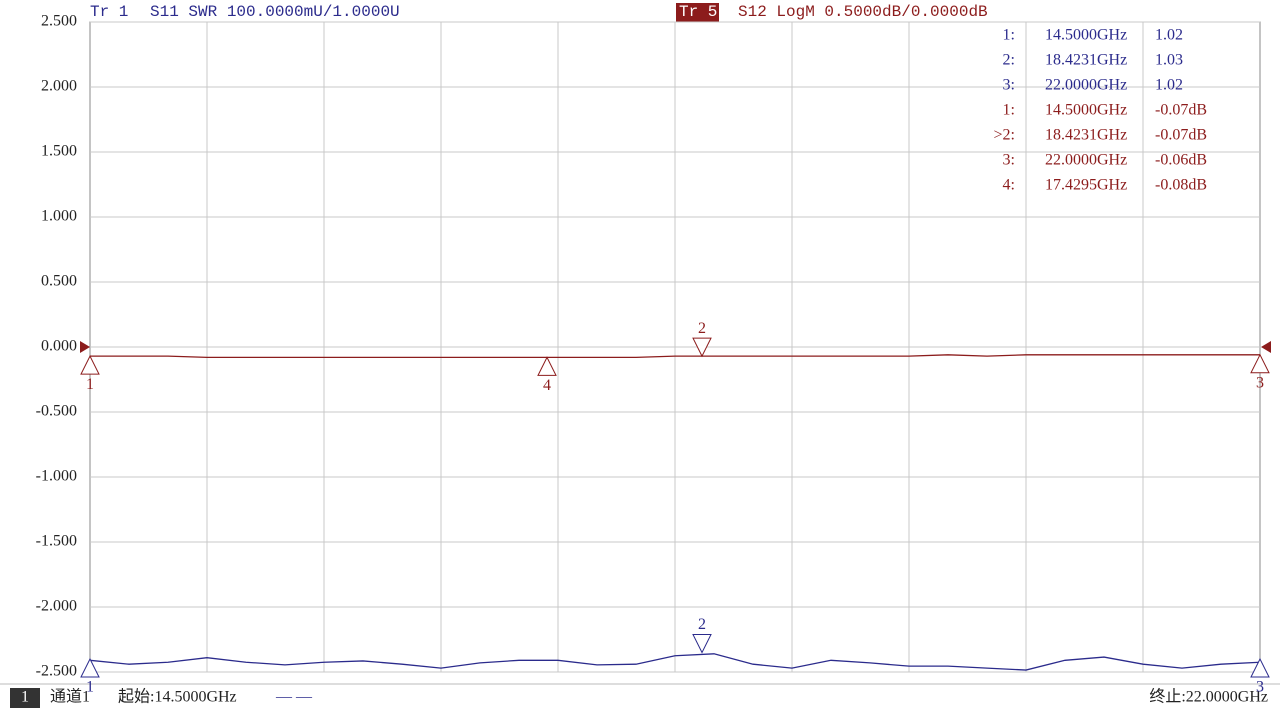 The height and width of the screenshot is (713, 1280). I want to click on marker-frequency: 17.4295GHz, so click(1086, 185).